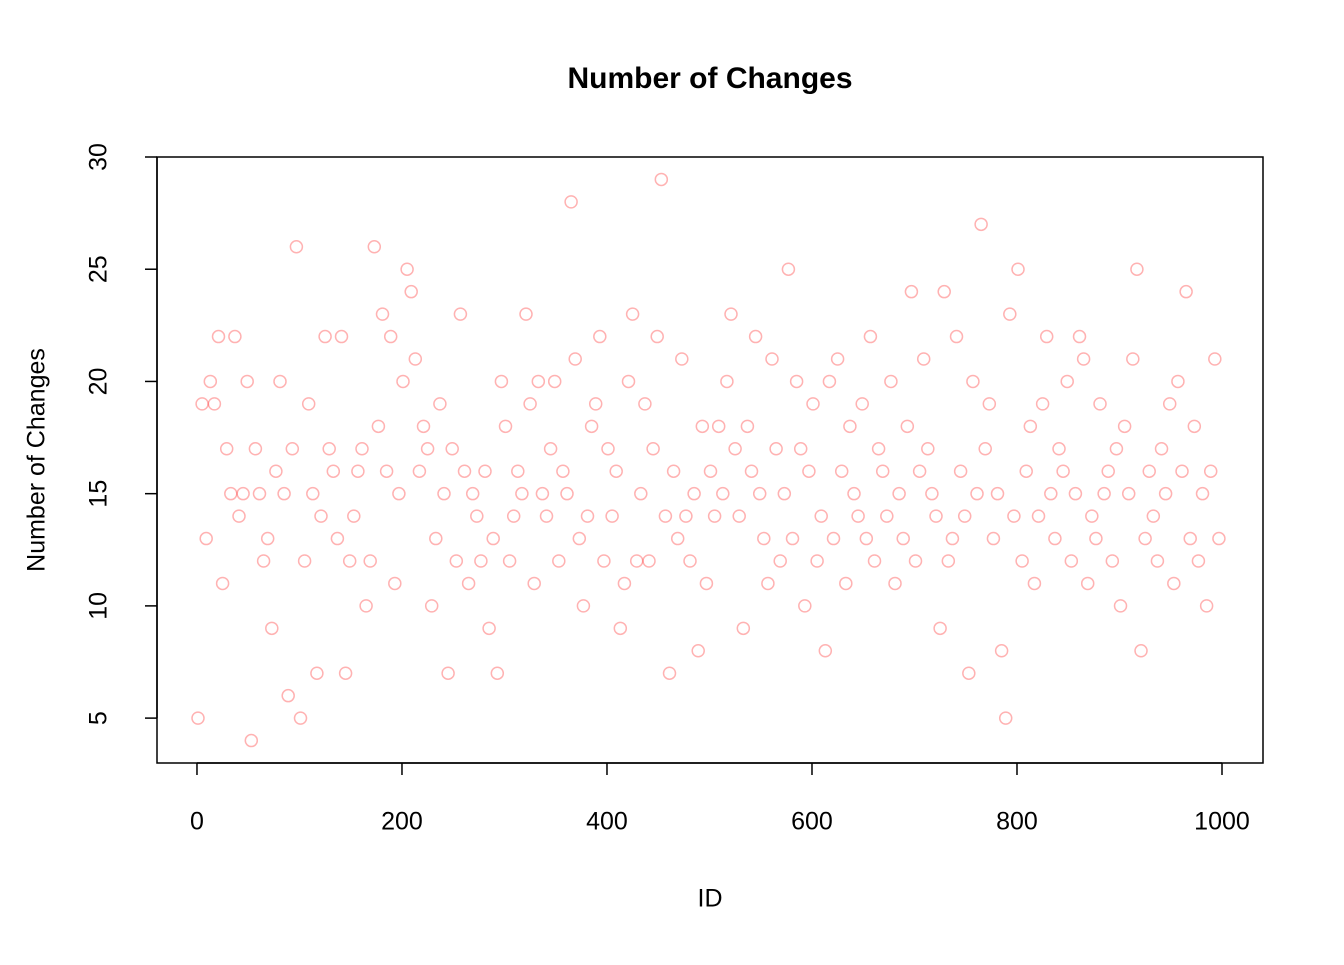 The image size is (1344, 965). I want to click on x-tick-label: 600, so click(812, 822).